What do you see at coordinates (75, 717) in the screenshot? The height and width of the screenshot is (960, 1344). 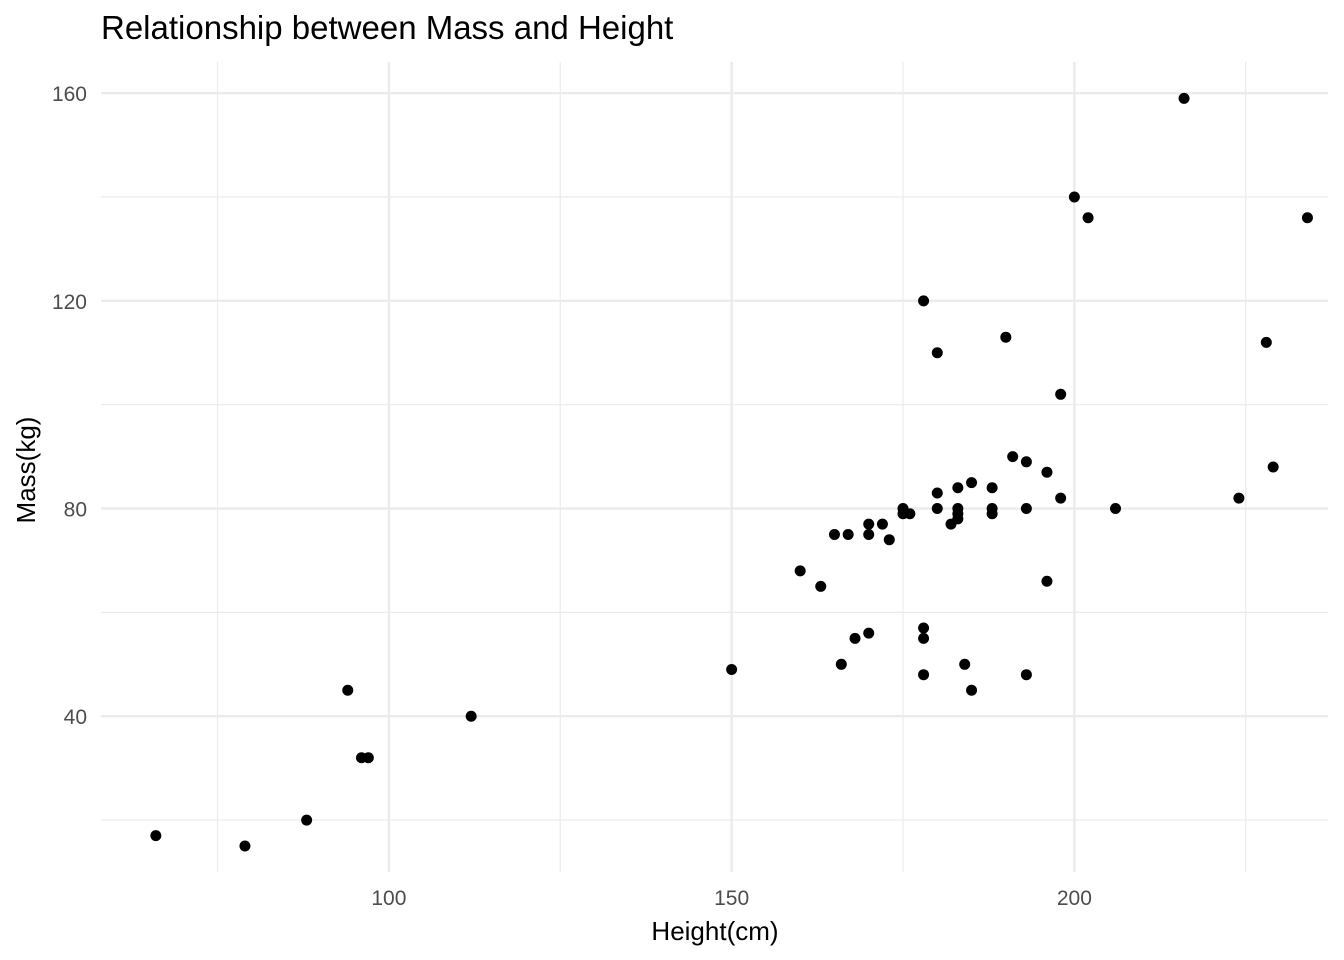 I see `y-tick-label: 40` at bounding box center [75, 717].